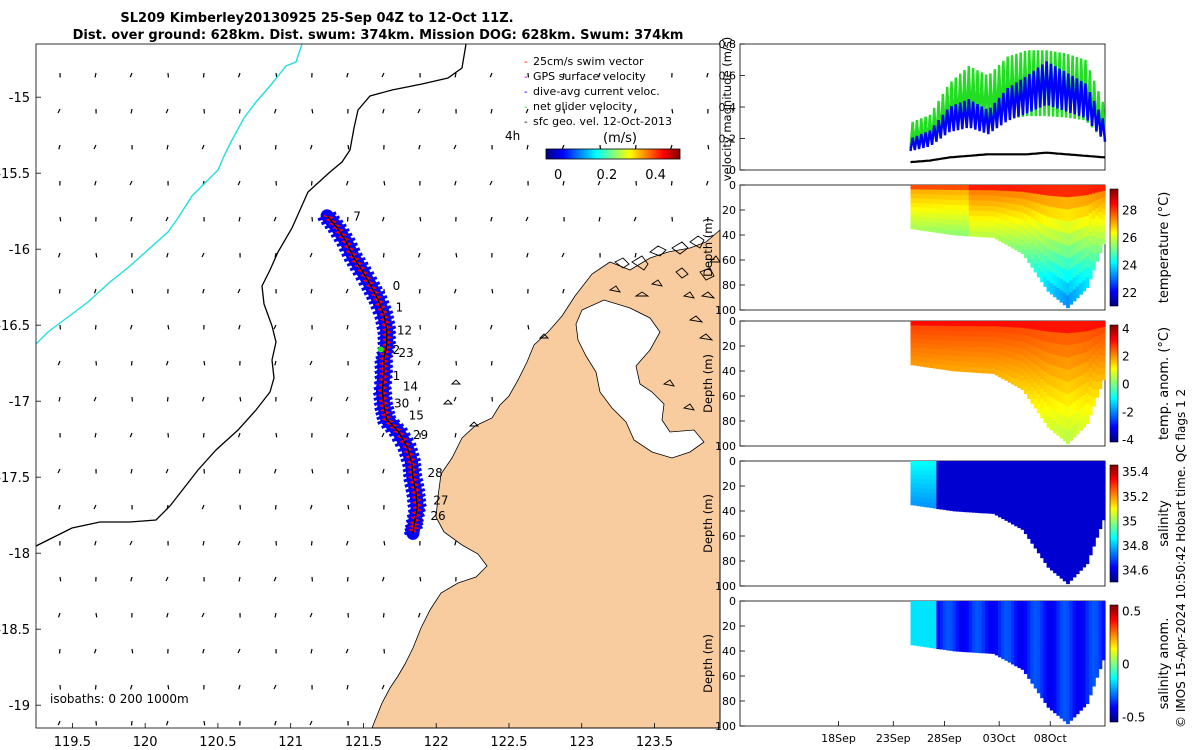 This screenshot has height=750, width=1200. I want to click on x-tick-label: 120.5, so click(217, 742).